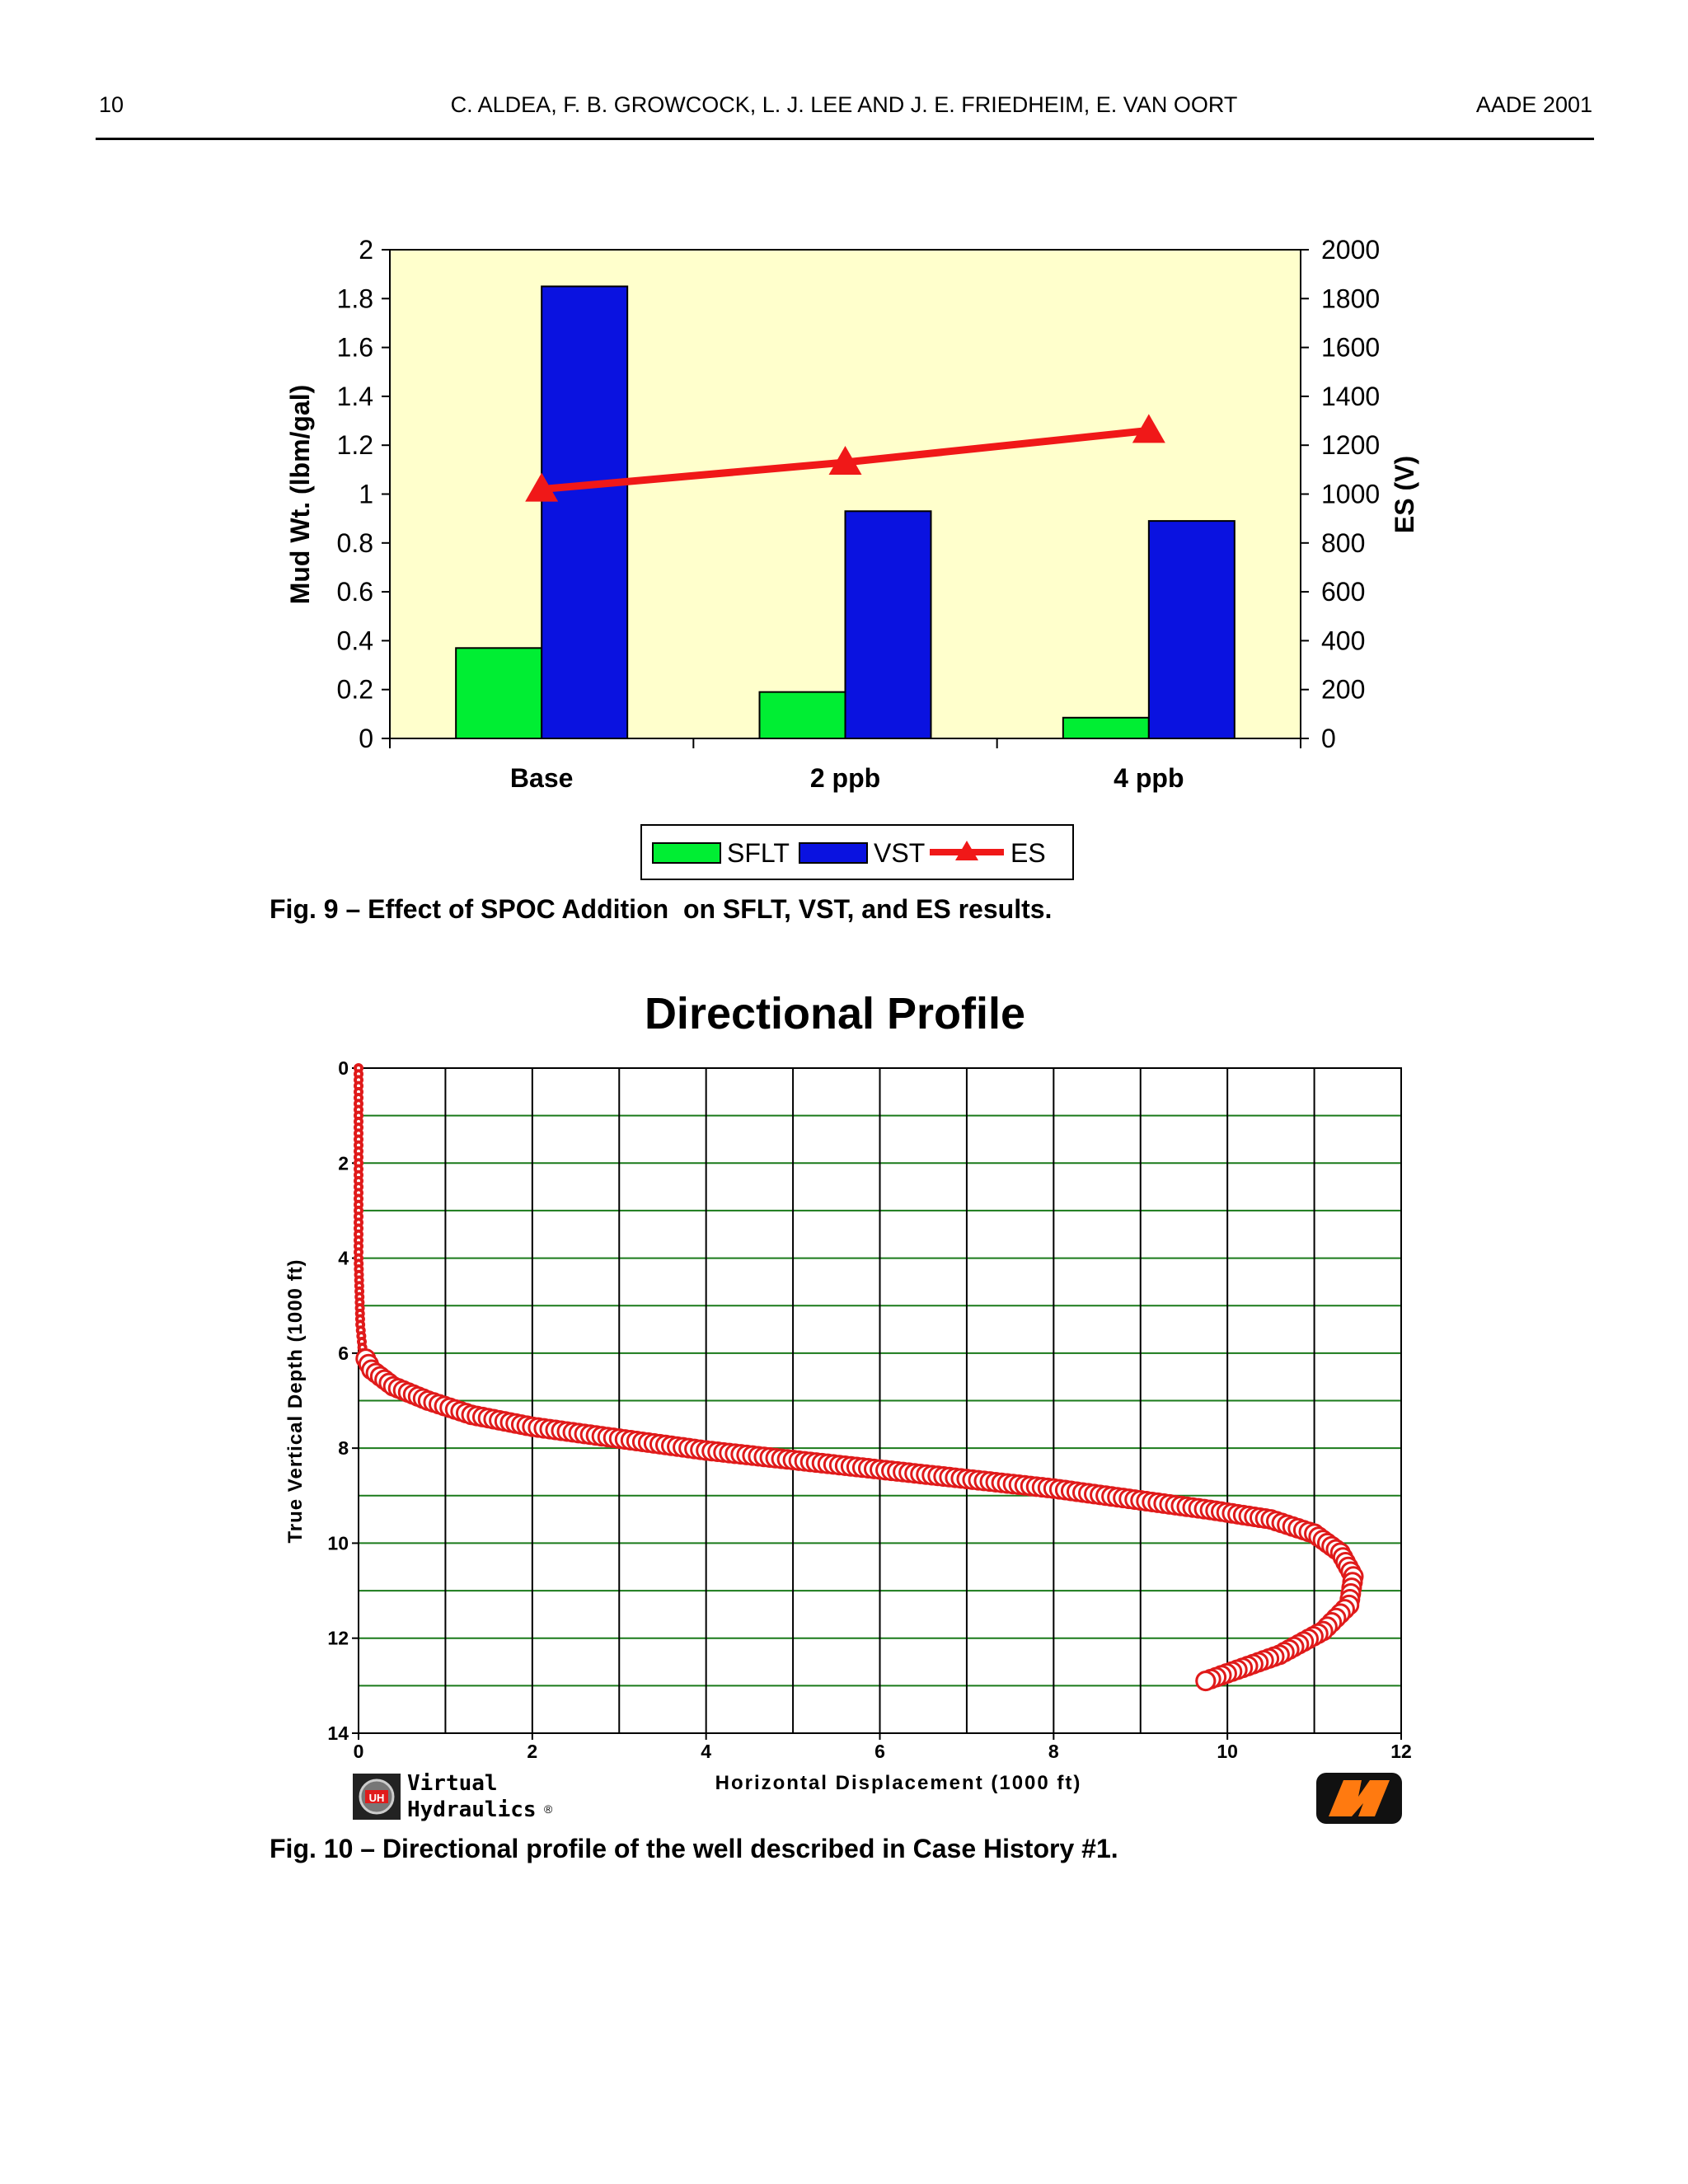 Image resolution: width=1688 pixels, height=2184 pixels. Describe the element at coordinates (1149, 778) in the screenshot. I see `x-tick-label-3: 4 ppb` at that location.